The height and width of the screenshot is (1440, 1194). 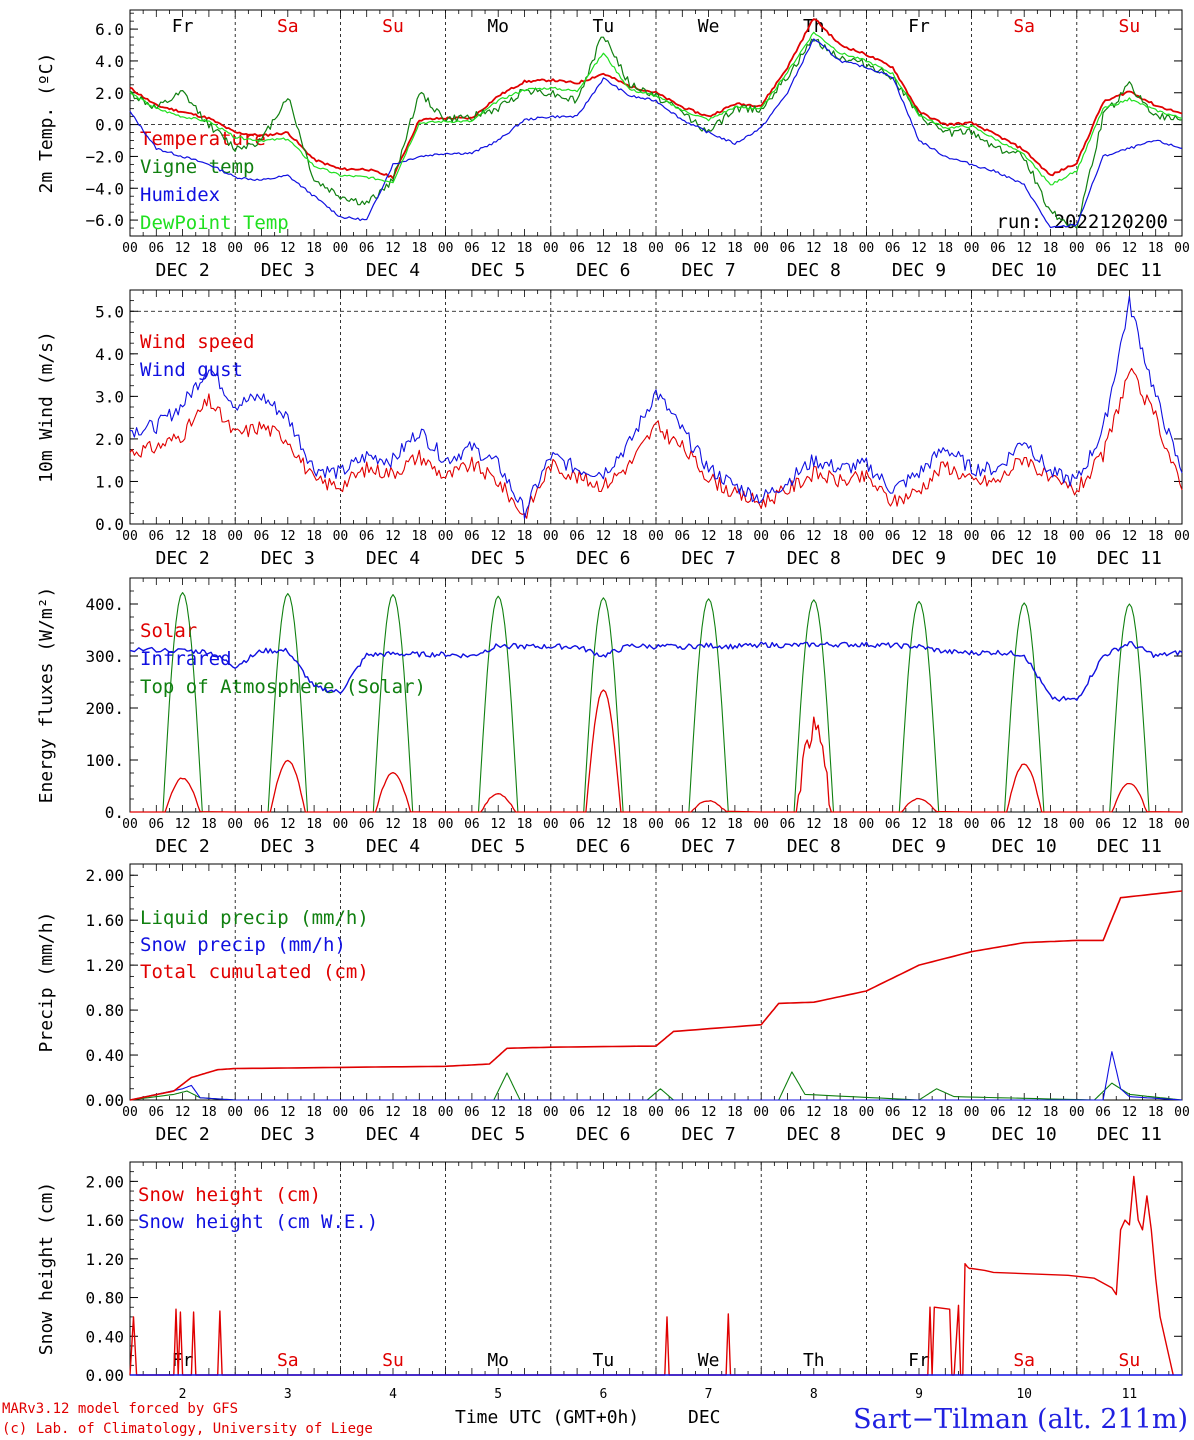 I want to click on legend-entry: Wind speed, so click(x=197, y=342).